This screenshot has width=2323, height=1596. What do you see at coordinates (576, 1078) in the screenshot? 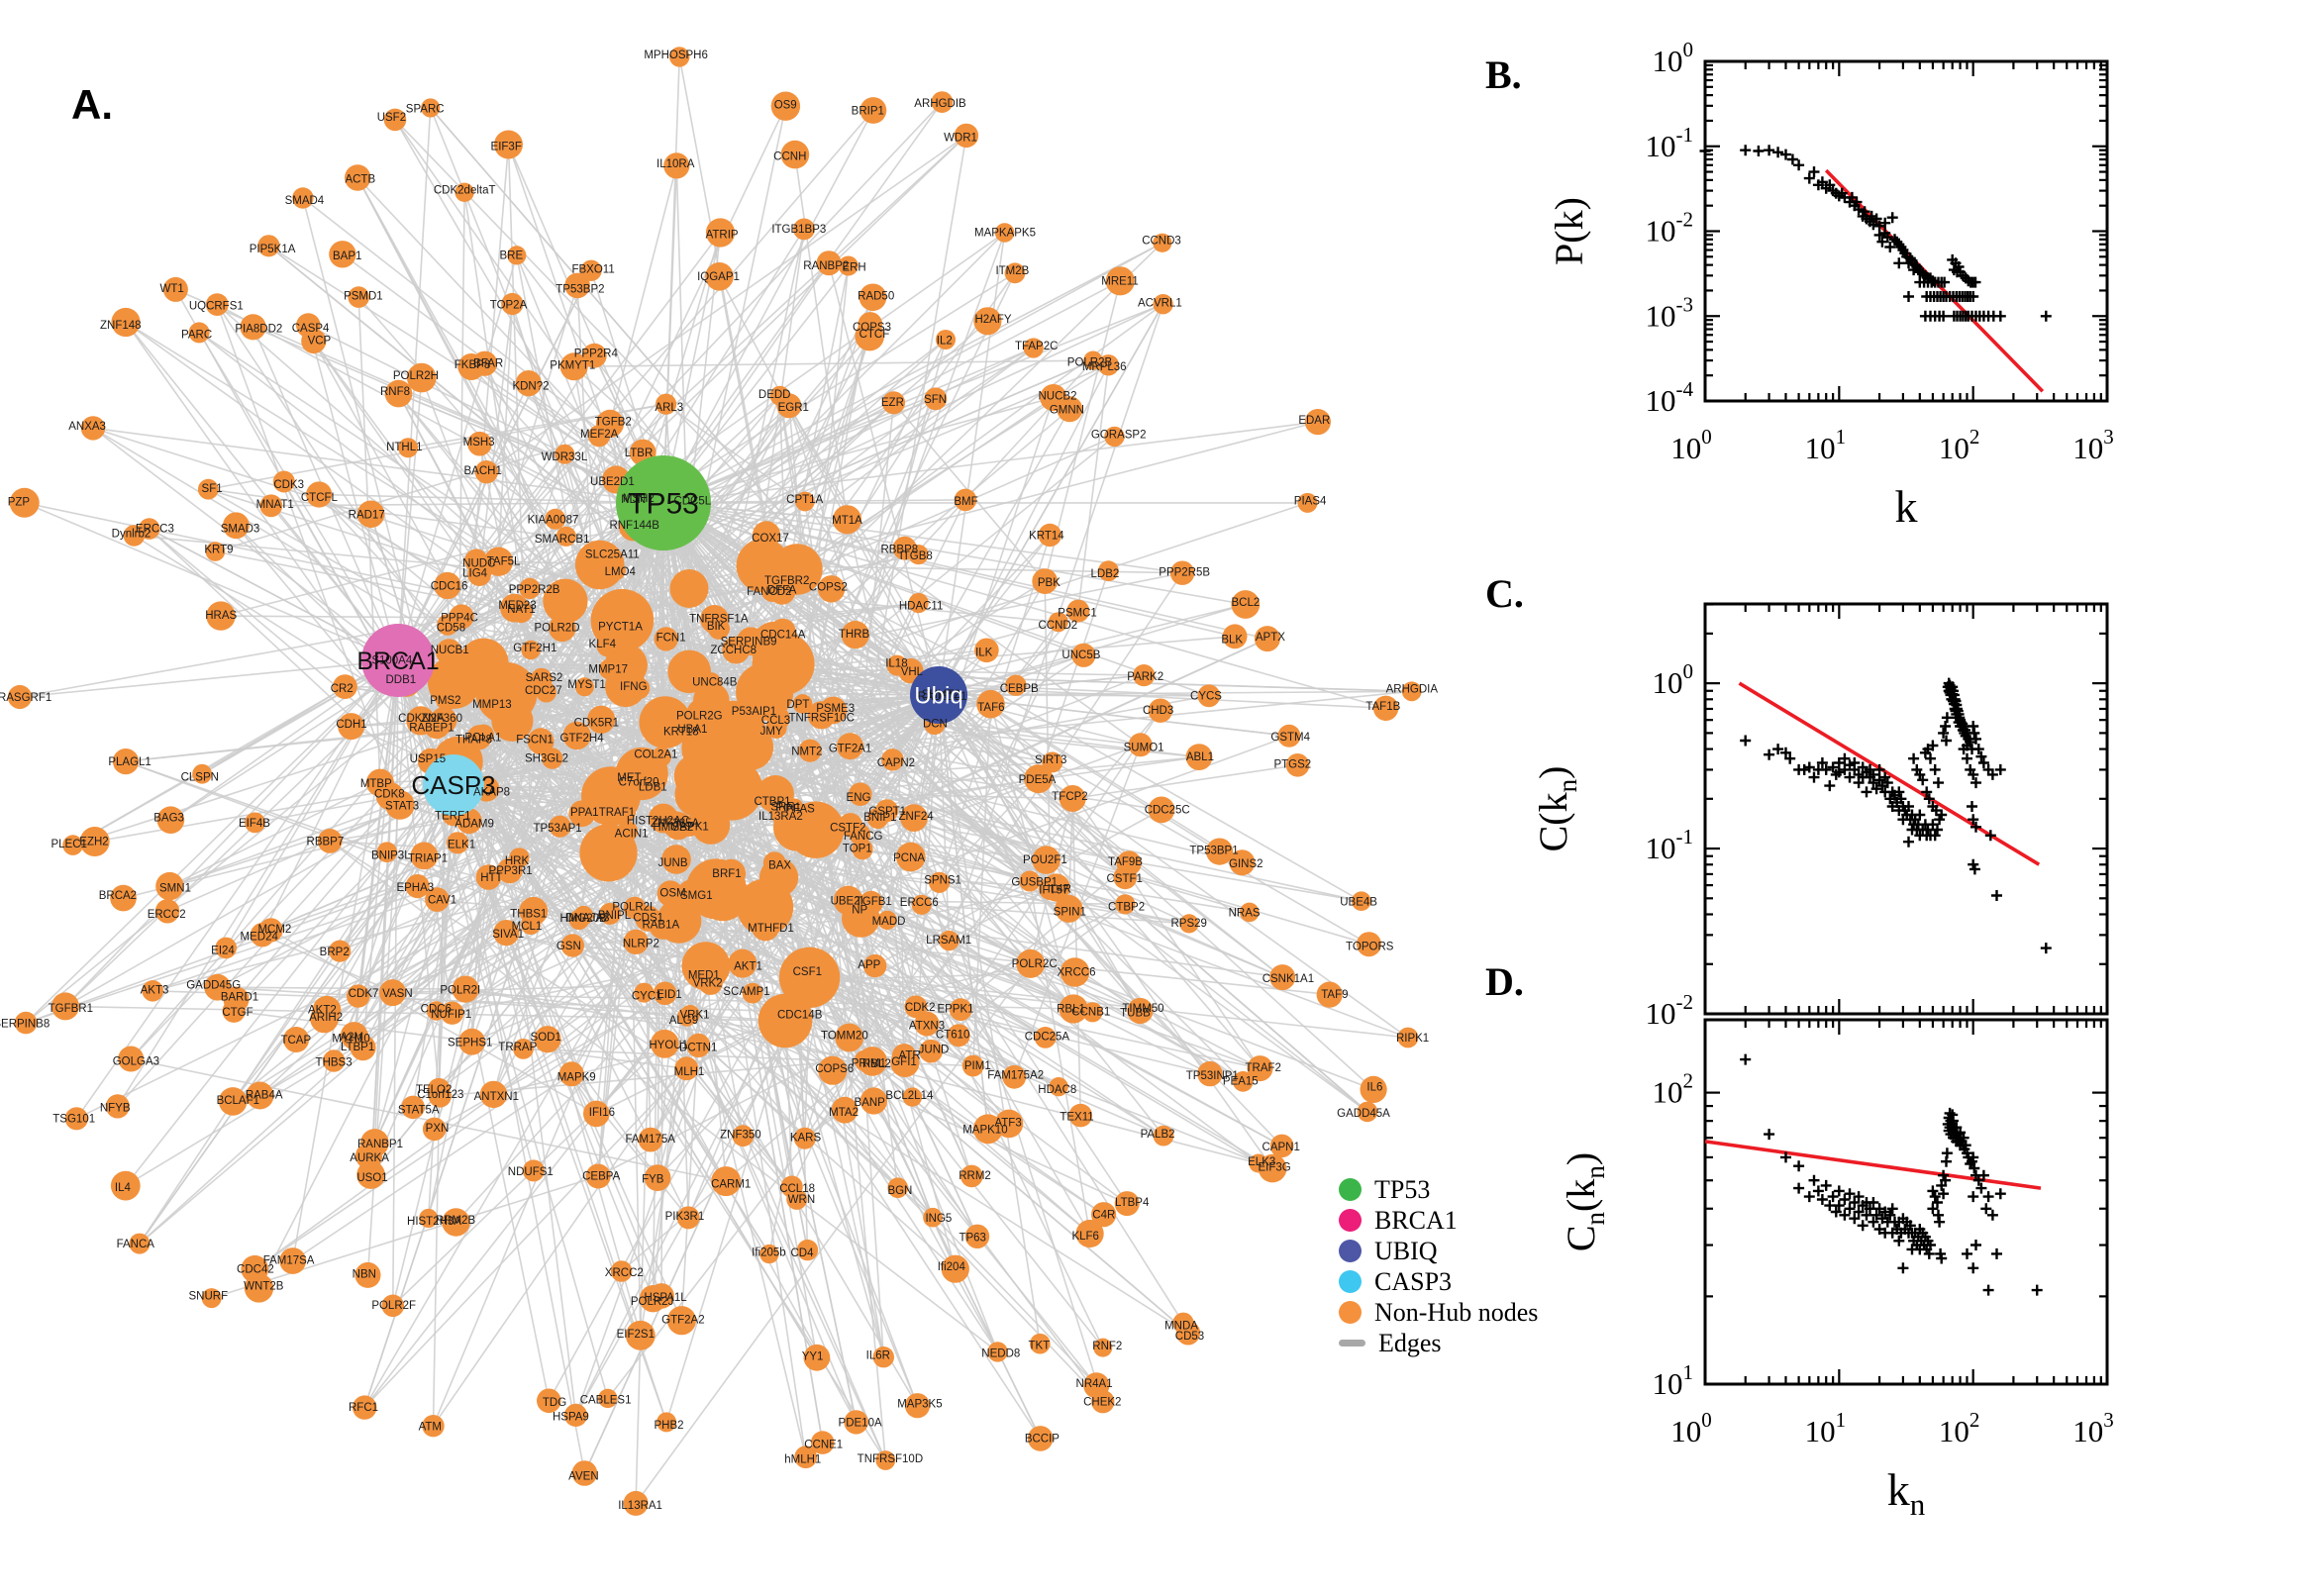
I see `node-label: MAPK9` at bounding box center [576, 1078].